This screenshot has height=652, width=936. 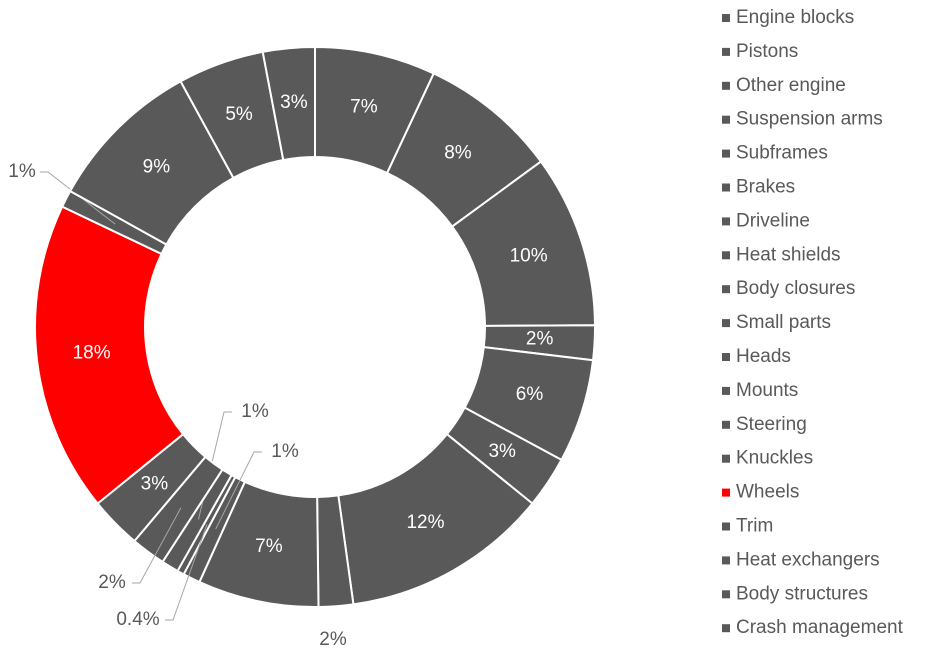 What do you see at coordinates (795, 288) in the screenshot?
I see `legend-label: Body closures` at bounding box center [795, 288].